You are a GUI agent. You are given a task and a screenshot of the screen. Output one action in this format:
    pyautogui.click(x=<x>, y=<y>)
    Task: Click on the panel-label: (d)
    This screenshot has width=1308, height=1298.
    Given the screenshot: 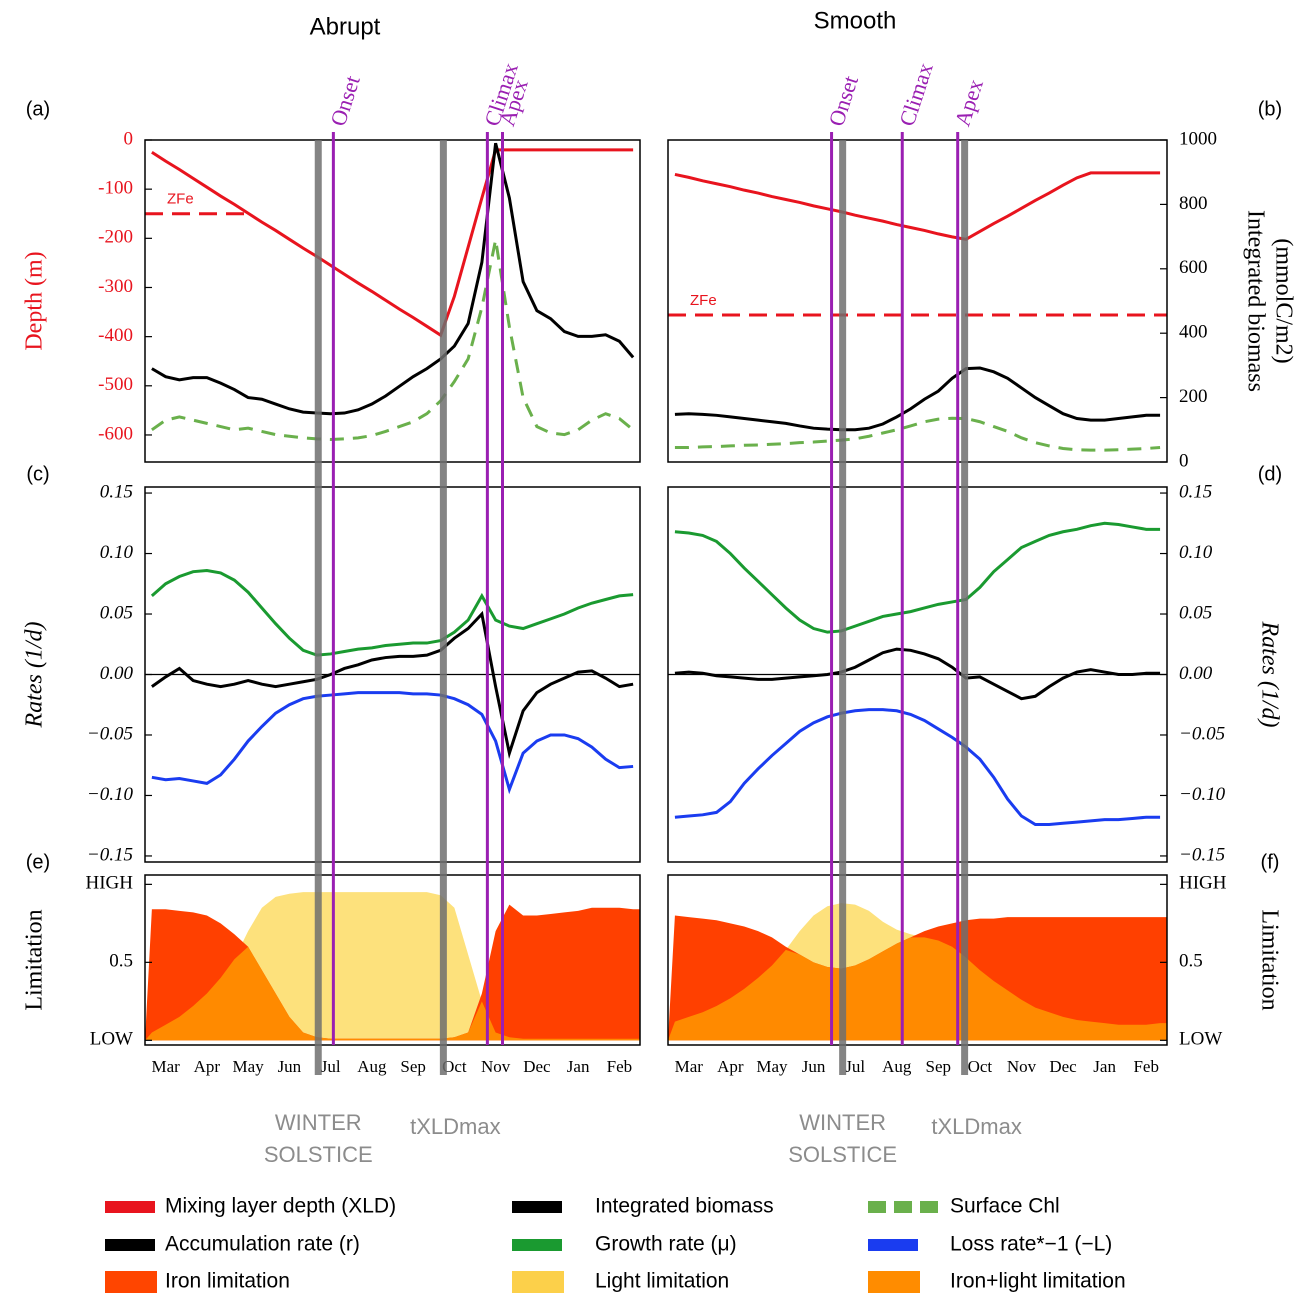 What is the action you would take?
    pyautogui.click(x=1270, y=474)
    